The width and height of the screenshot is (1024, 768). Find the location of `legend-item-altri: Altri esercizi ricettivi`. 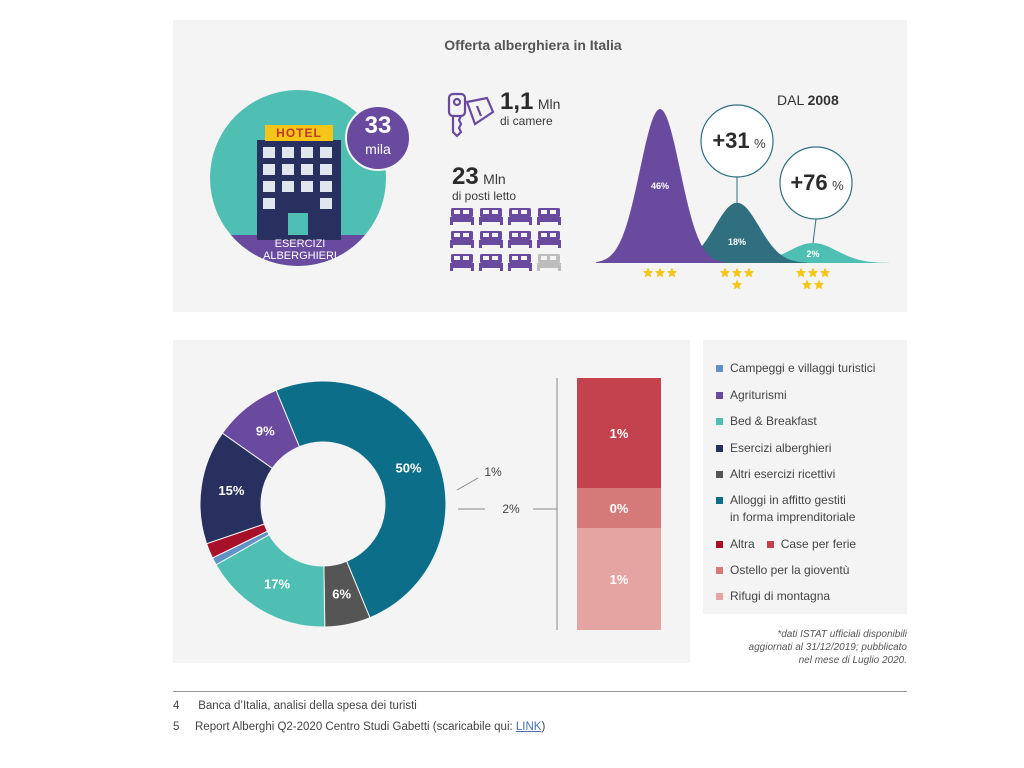

legend-item-altri: Altri esercizi ricettivi is located at coordinates (775, 474).